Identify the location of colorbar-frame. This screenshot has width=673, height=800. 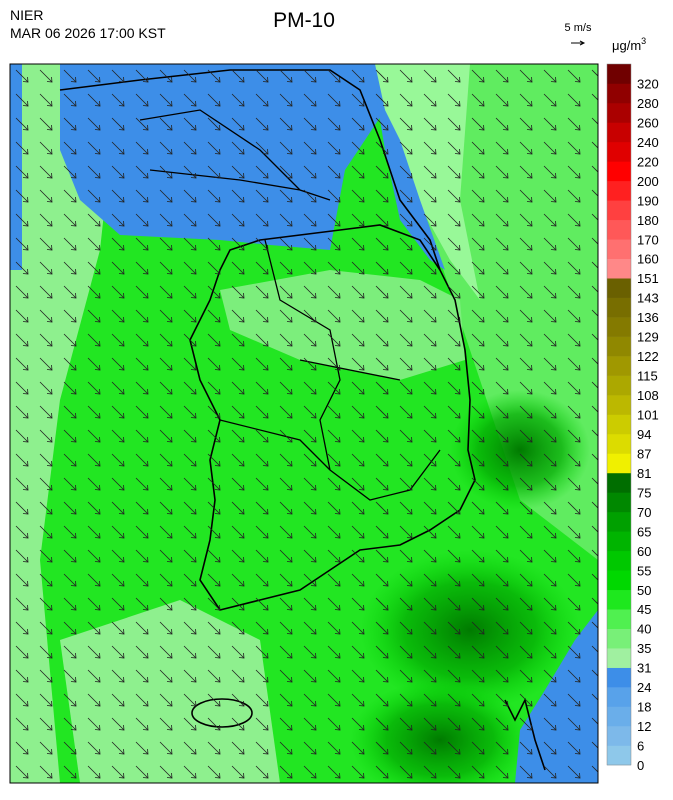
(619, 414).